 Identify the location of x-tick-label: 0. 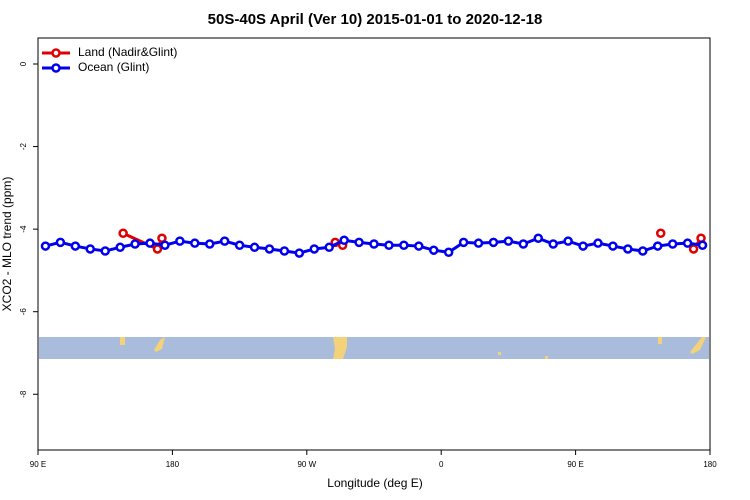
(441, 464).